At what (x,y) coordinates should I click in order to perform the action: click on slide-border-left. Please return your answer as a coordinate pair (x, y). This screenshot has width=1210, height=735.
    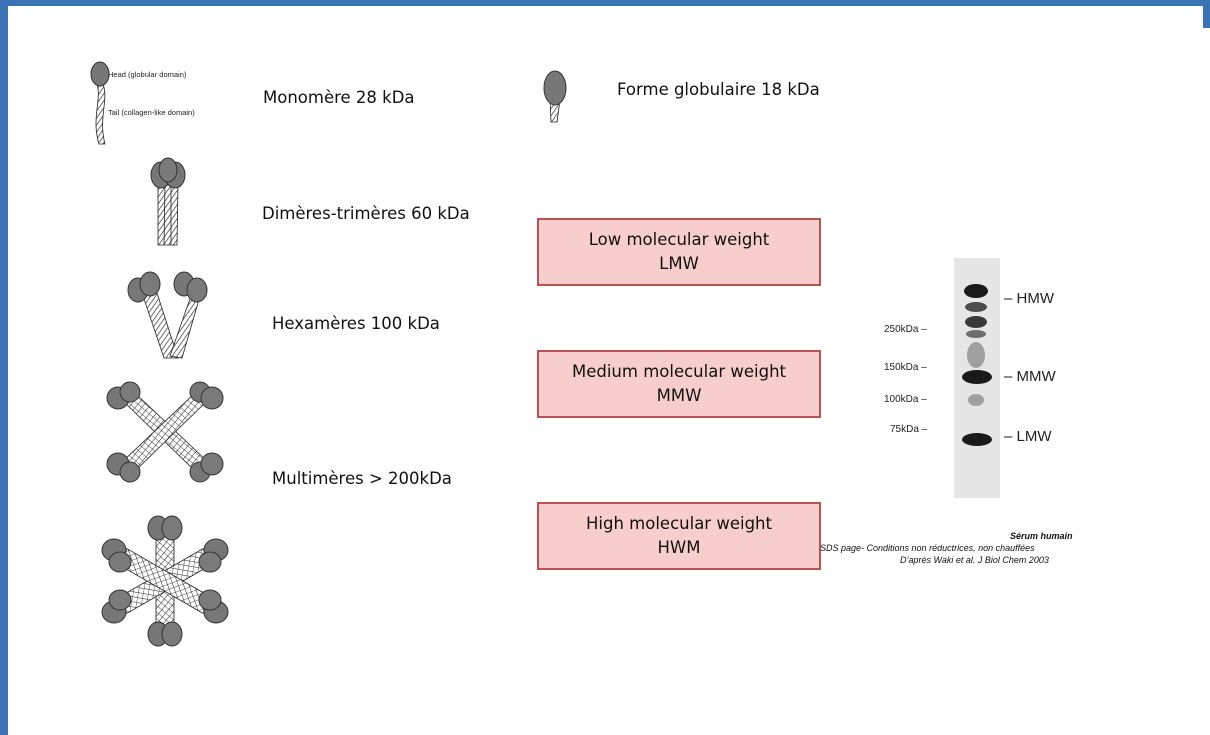
    Looking at the image, I should click on (4, 367).